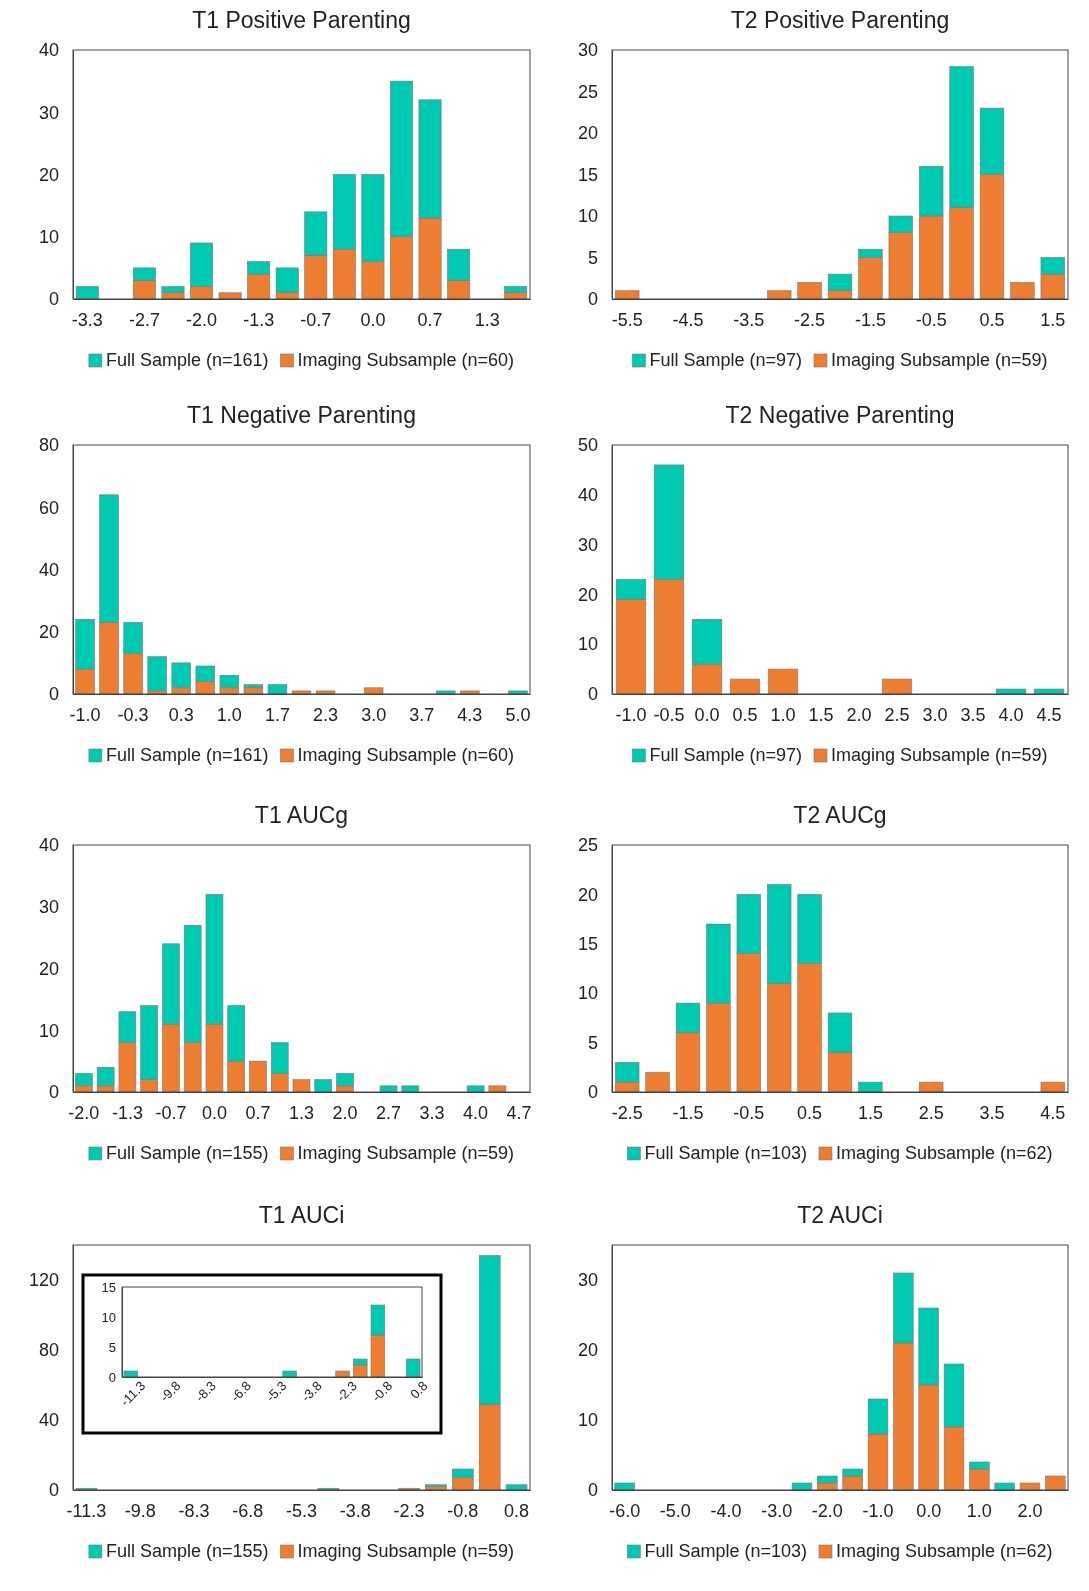 Image resolution: width=1089 pixels, height=1591 pixels. What do you see at coordinates (470, 714) in the screenshot?
I see `x-tick-label: 4.3` at bounding box center [470, 714].